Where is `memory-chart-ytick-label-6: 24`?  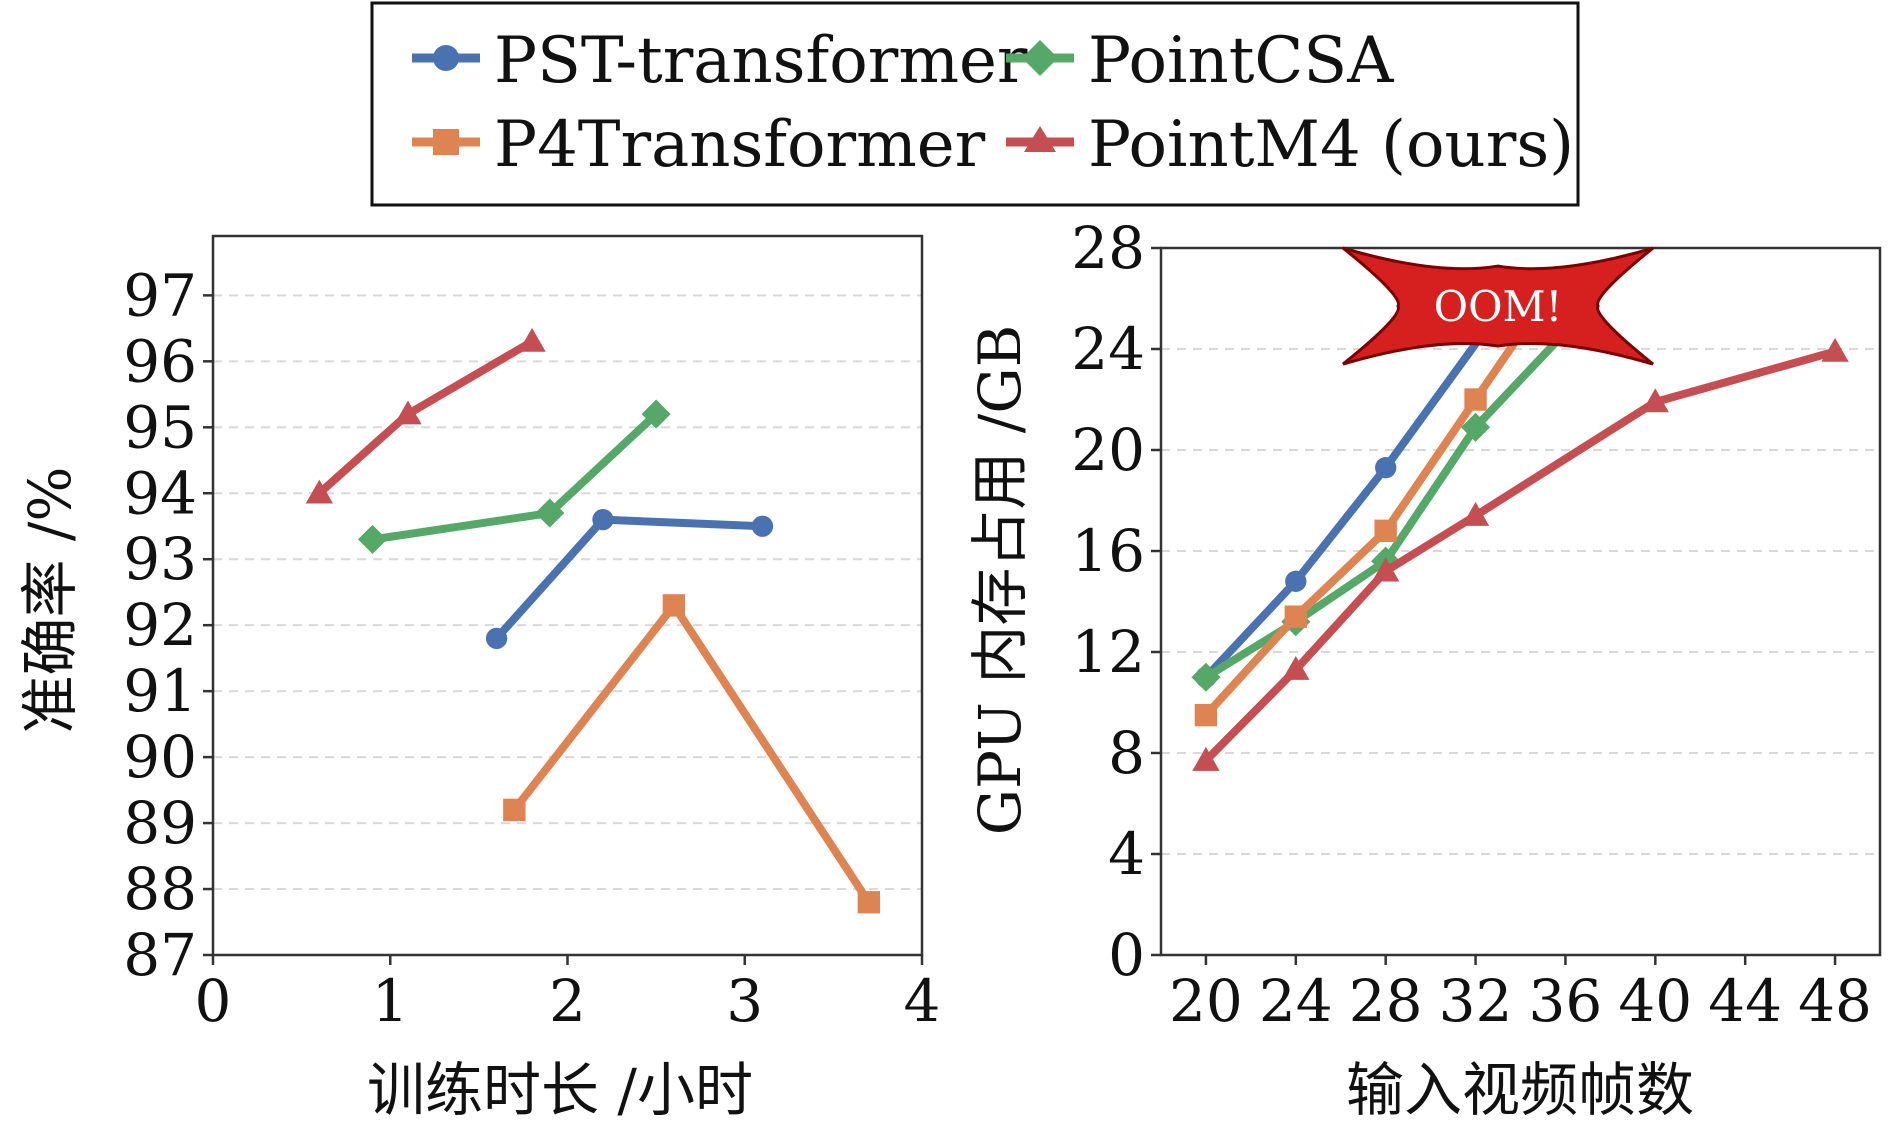 memory-chart-ytick-label-6: 24 is located at coordinates (1108, 349).